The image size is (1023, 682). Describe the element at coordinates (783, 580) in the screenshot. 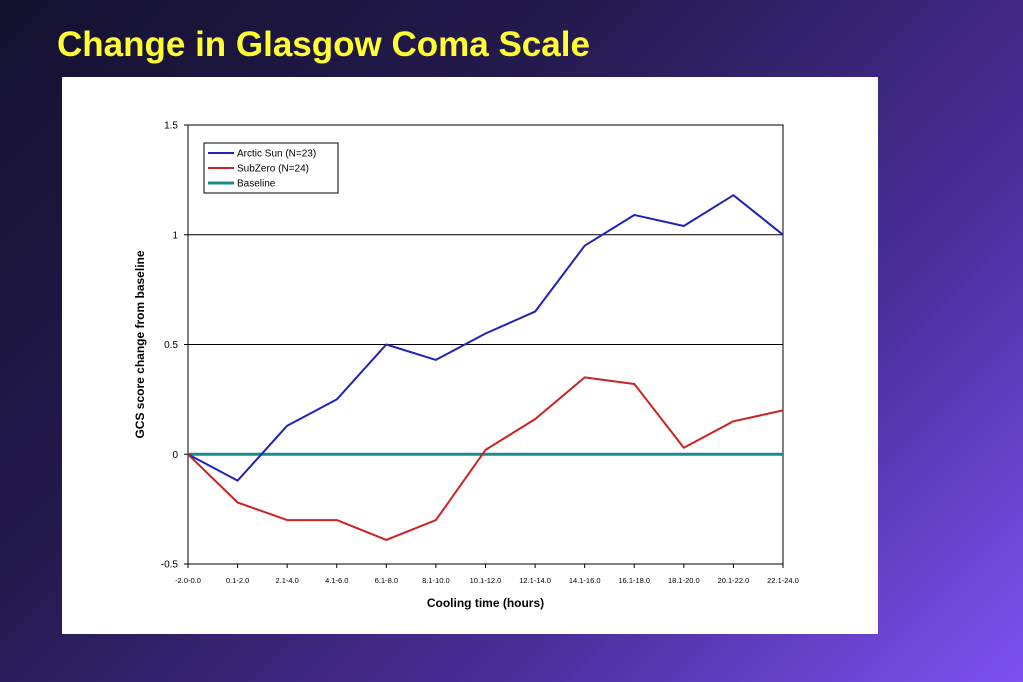

I see `x-tick-label: 22.1-24.0` at that location.